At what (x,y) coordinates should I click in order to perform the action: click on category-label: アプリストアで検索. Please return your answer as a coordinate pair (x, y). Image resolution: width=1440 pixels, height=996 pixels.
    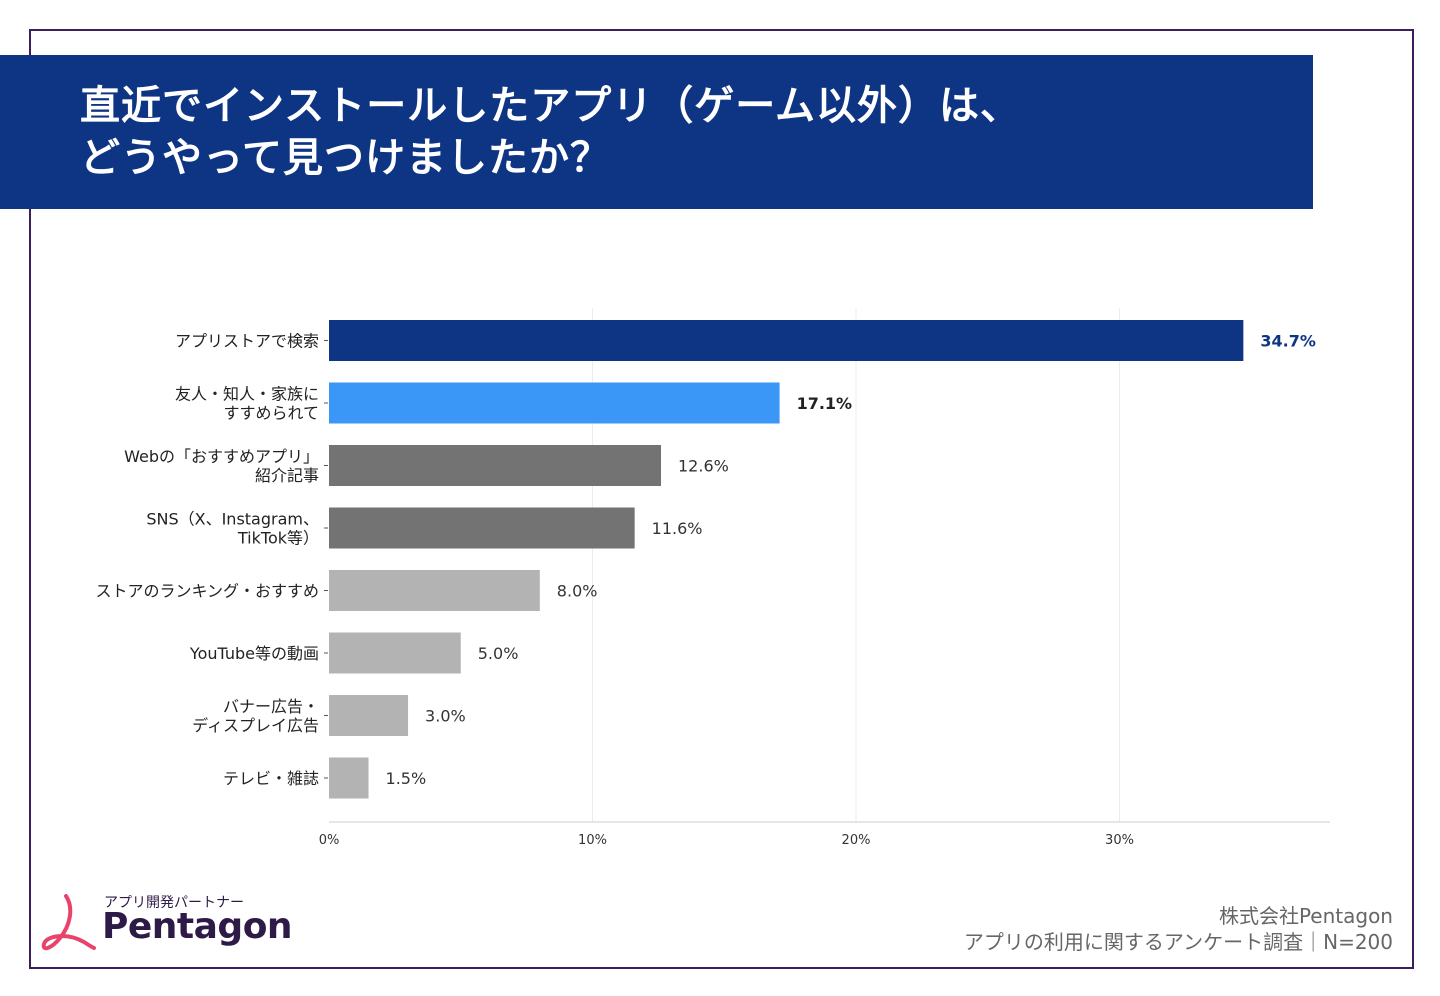
    Looking at the image, I should click on (247, 341).